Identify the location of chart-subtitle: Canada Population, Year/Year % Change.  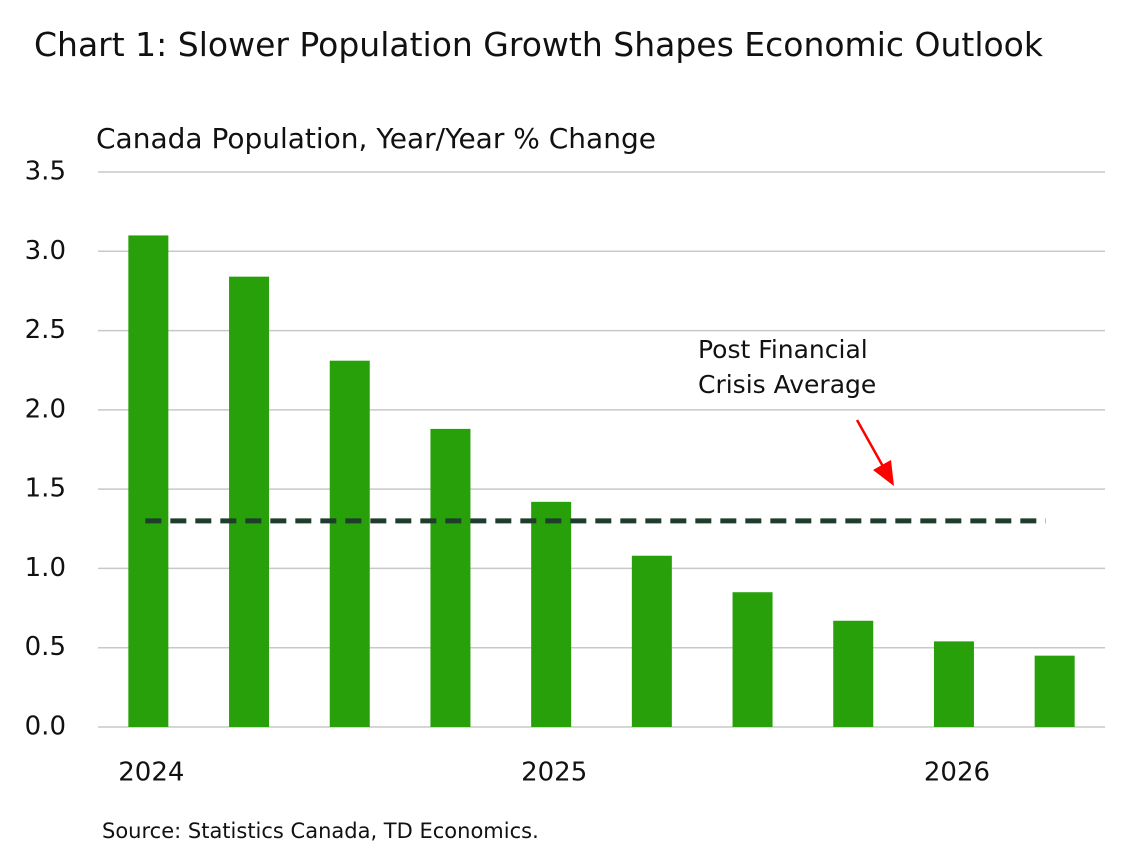
(376, 138).